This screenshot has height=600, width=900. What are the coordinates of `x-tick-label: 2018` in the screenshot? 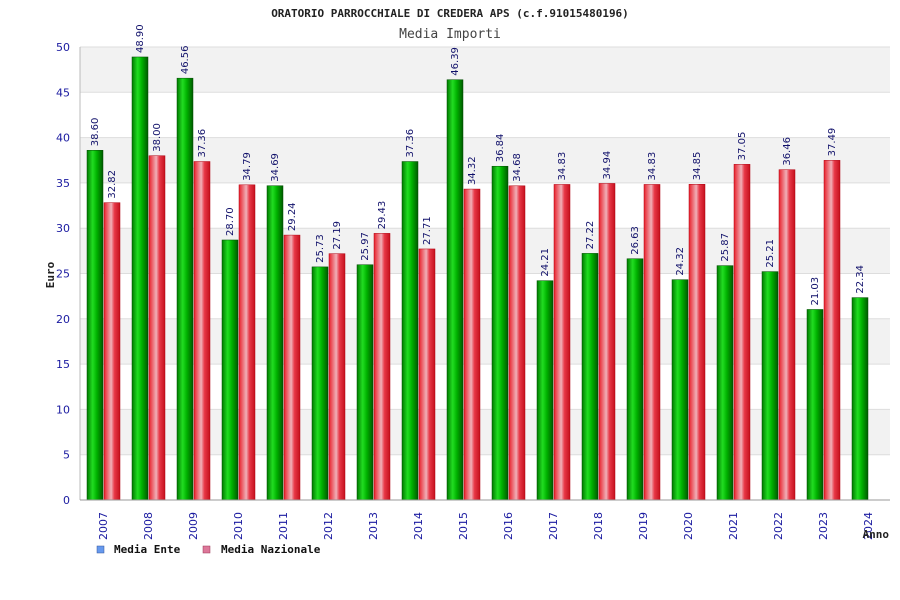 It's located at (598, 526).